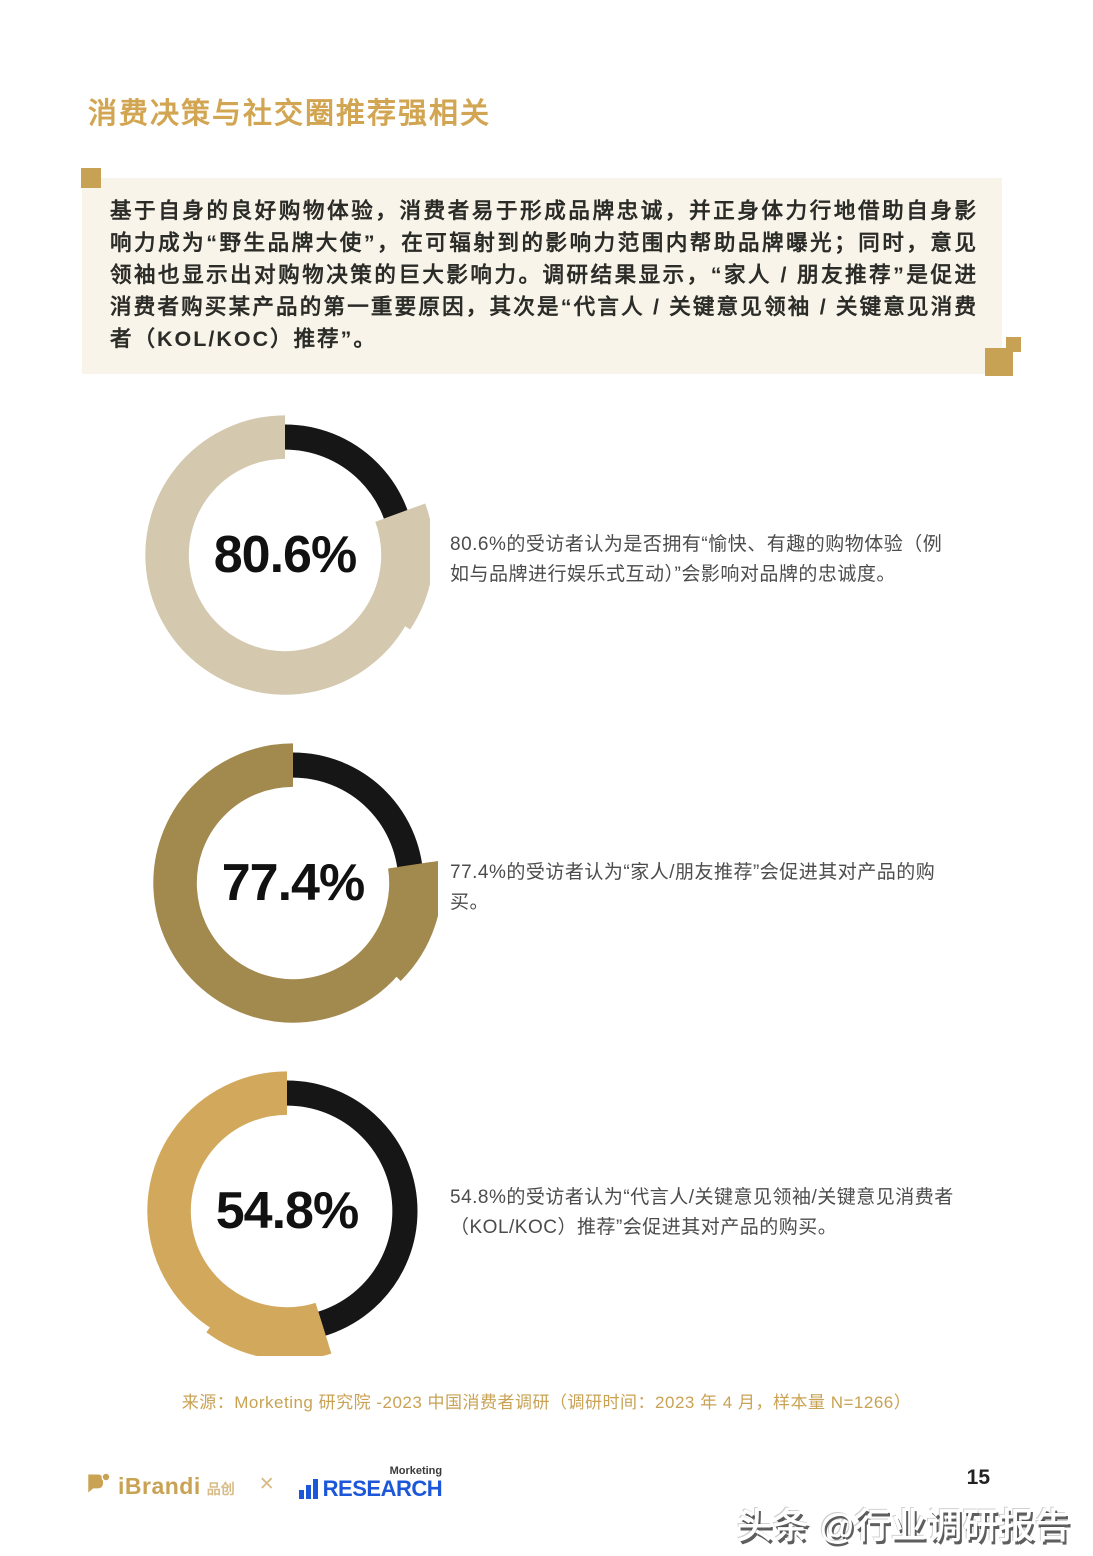  I want to click on stat-description-2: 77.4%的受访者认为“家人/朋友推荐”会促进其对产品的购买。, so click(693, 887).